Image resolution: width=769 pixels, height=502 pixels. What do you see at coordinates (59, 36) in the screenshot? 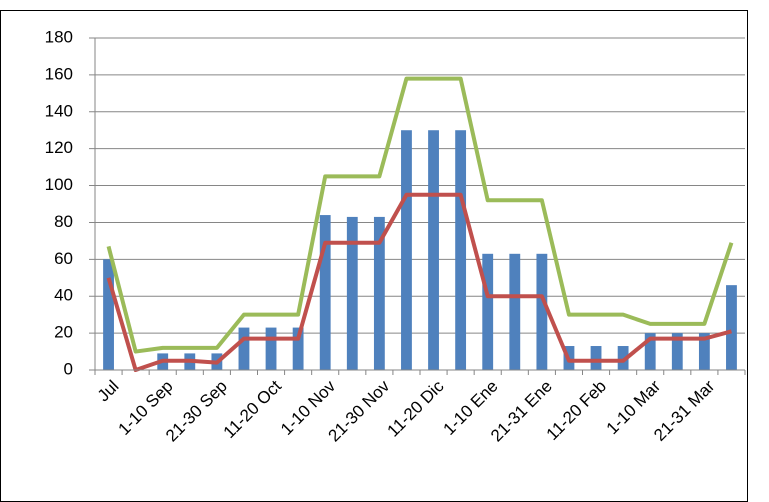
I see `y-tick-label: 180` at bounding box center [59, 36].